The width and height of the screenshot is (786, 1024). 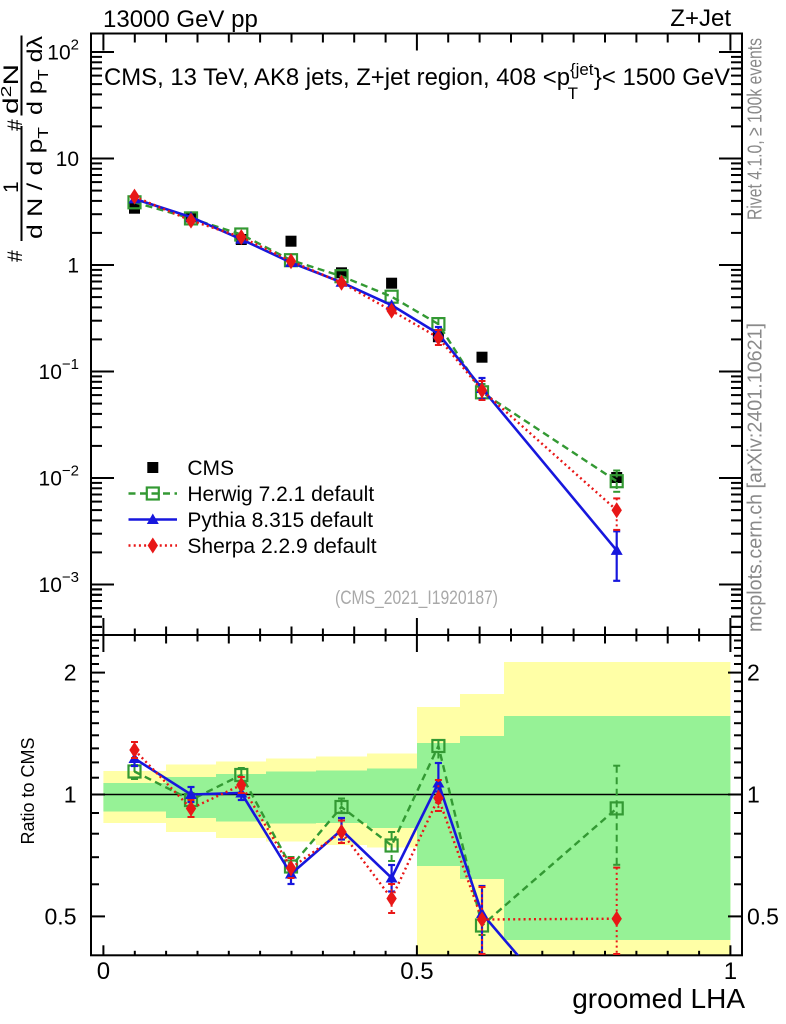 What do you see at coordinates (103, 971) in the screenshot?
I see `svg-text: 0` at bounding box center [103, 971].